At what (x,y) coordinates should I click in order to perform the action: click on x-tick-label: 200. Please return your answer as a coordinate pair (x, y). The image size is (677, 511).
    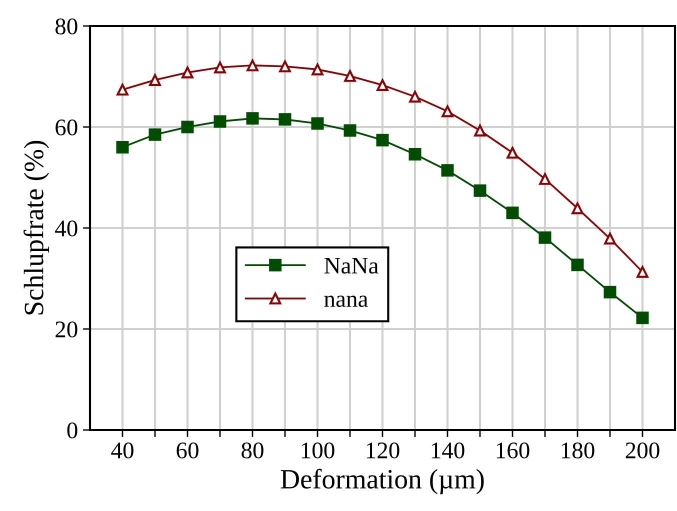
    Looking at the image, I should click on (643, 450).